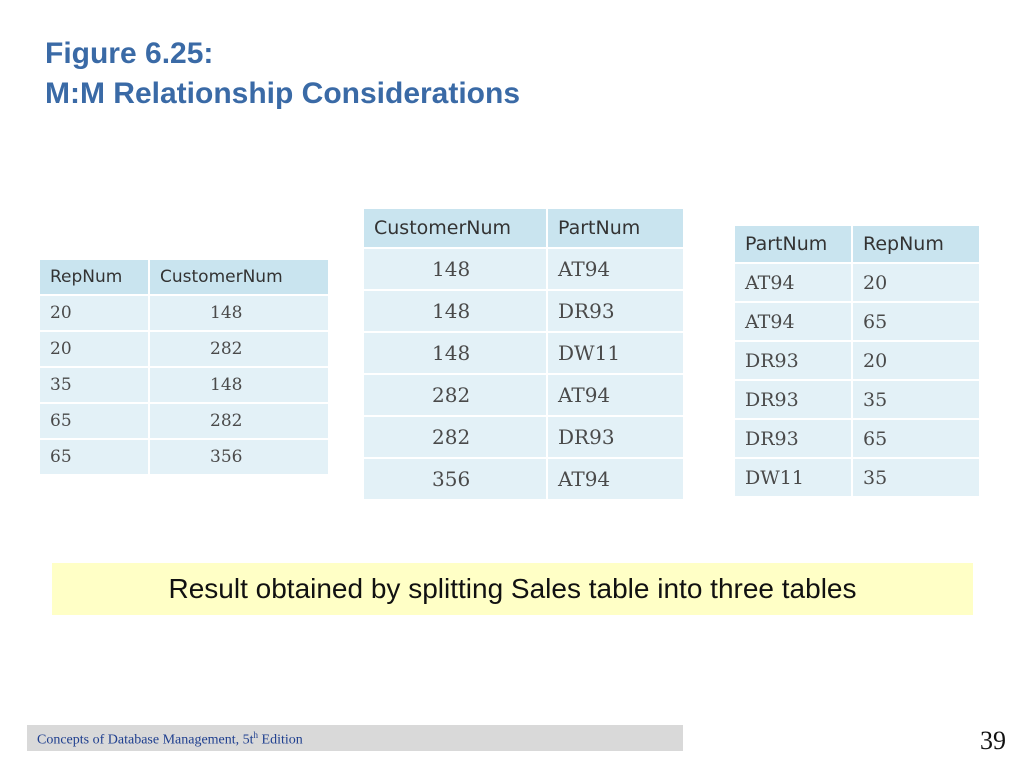 This screenshot has width=1024, height=768. I want to click on table-row: 20 282, so click(184, 349).